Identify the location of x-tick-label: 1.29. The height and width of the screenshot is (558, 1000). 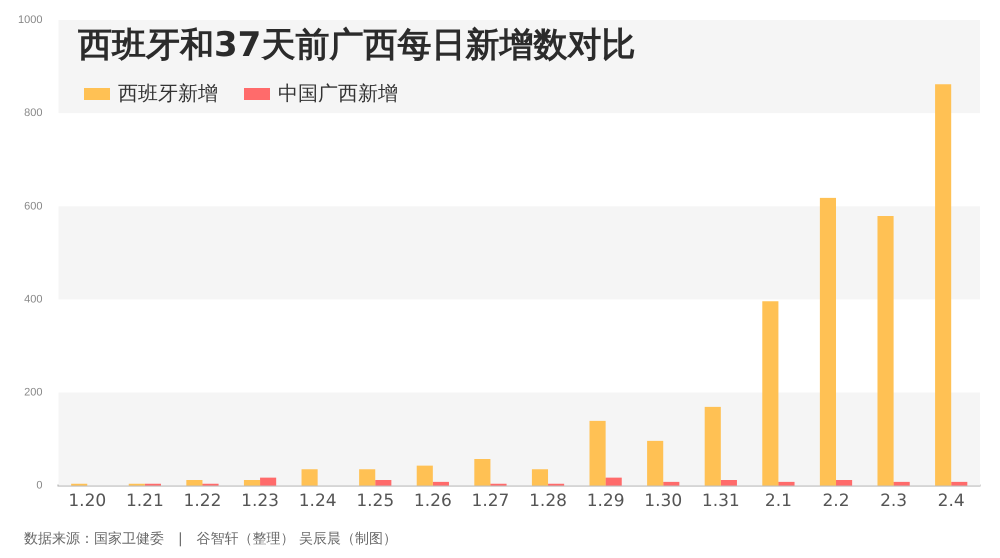
(605, 501).